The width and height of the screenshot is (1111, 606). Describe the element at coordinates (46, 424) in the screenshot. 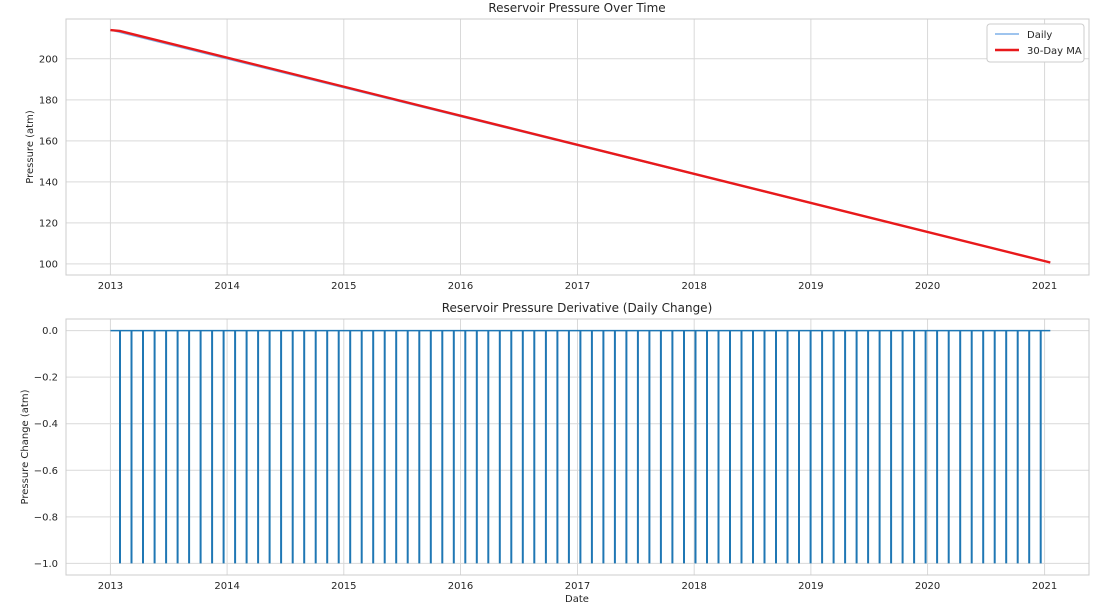

I see `y-tick-label: −0.4` at that location.